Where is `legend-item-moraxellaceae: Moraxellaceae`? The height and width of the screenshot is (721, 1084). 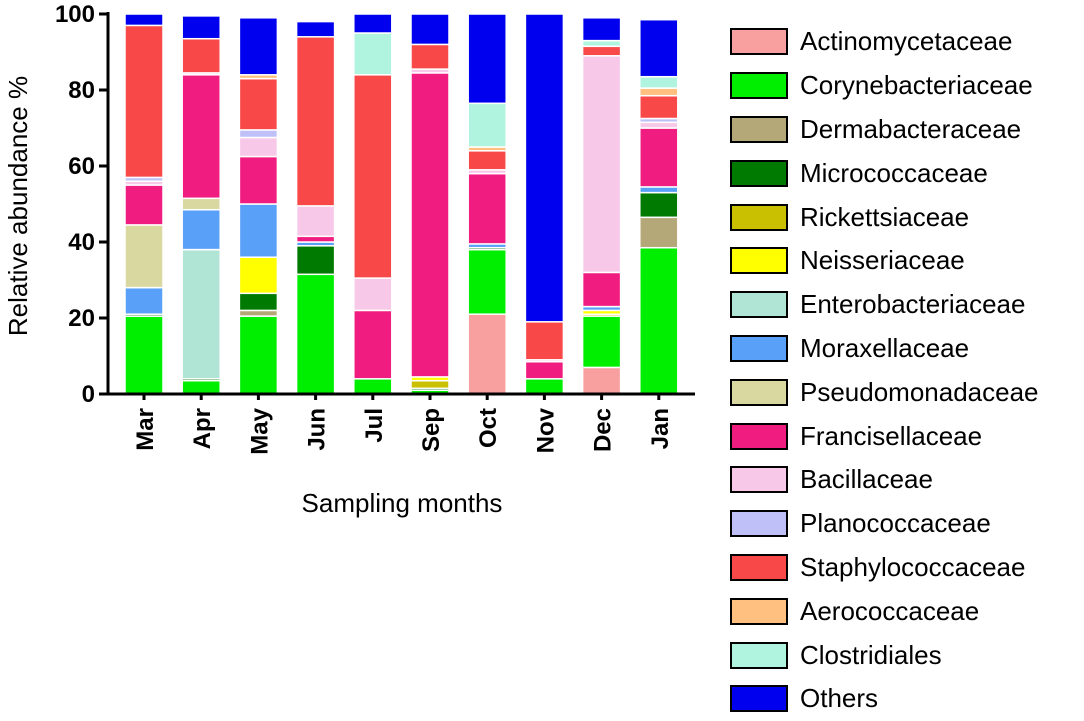 legend-item-moraxellaceae: Moraxellaceae is located at coordinates (884, 349).